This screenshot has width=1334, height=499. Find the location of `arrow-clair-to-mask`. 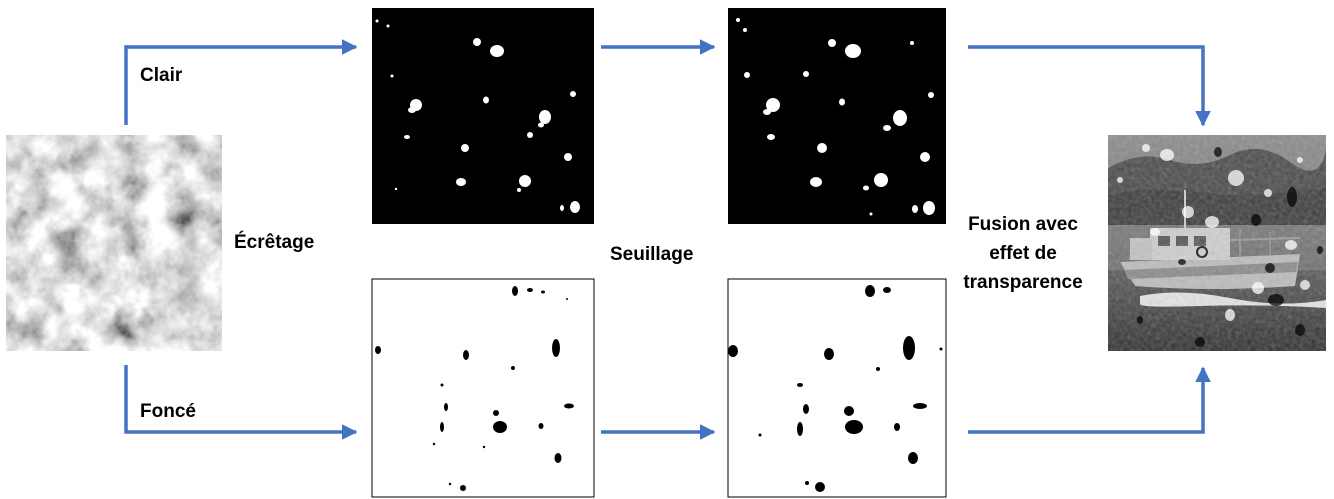

arrow-clair-to-mask is located at coordinates (241, 82).